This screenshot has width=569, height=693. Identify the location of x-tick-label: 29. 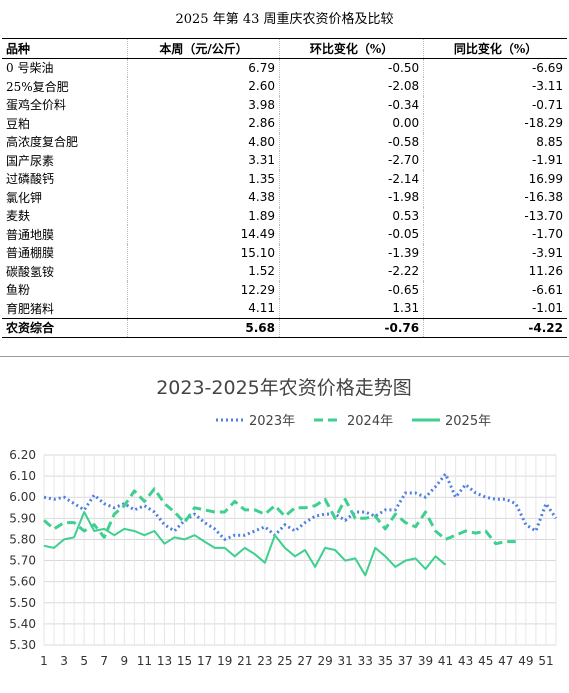
(324, 661).